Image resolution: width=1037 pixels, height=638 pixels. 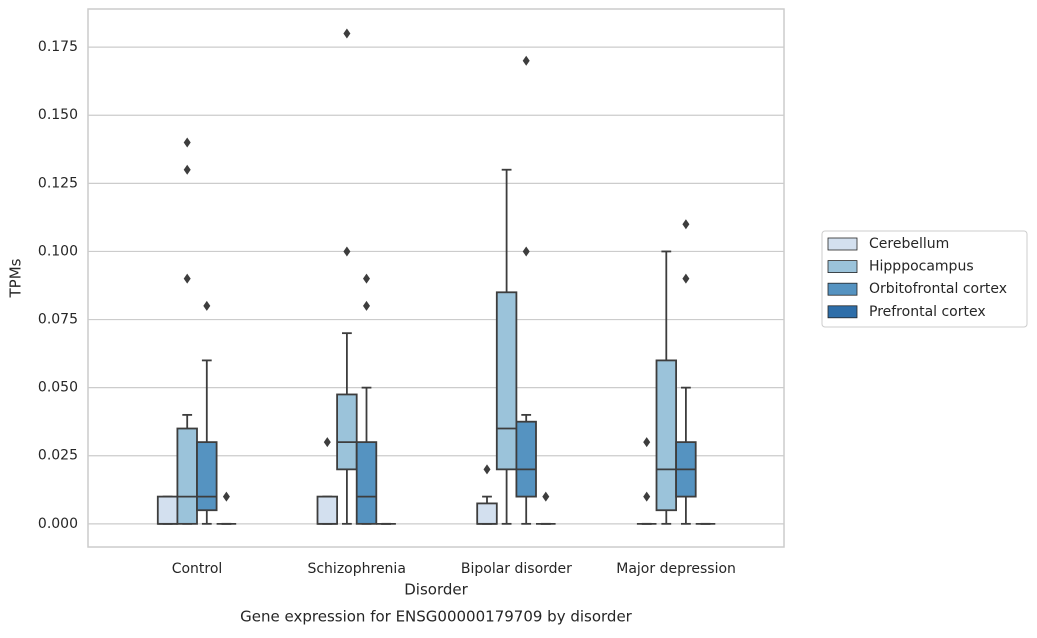 I want to click on legend-frame, so click(x=924, y=279).